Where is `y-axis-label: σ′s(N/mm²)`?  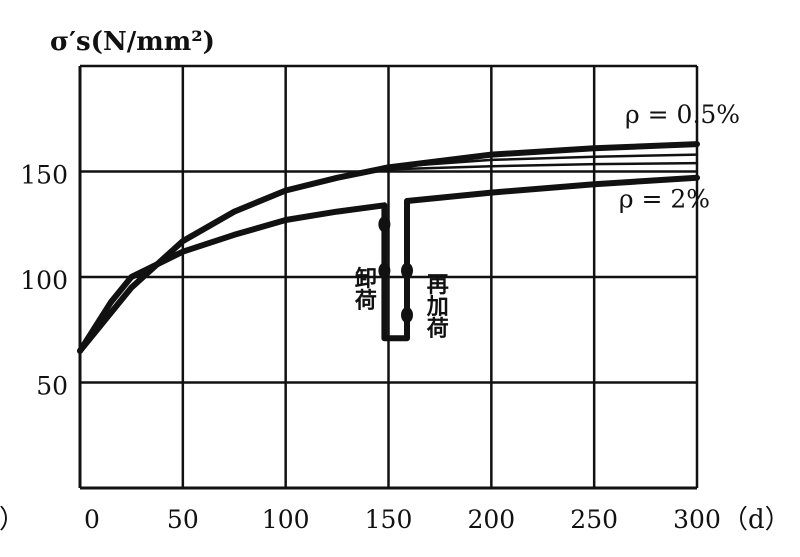
y-axis-label: σ′s(N/mm²) is located at coordinates (132, 42).